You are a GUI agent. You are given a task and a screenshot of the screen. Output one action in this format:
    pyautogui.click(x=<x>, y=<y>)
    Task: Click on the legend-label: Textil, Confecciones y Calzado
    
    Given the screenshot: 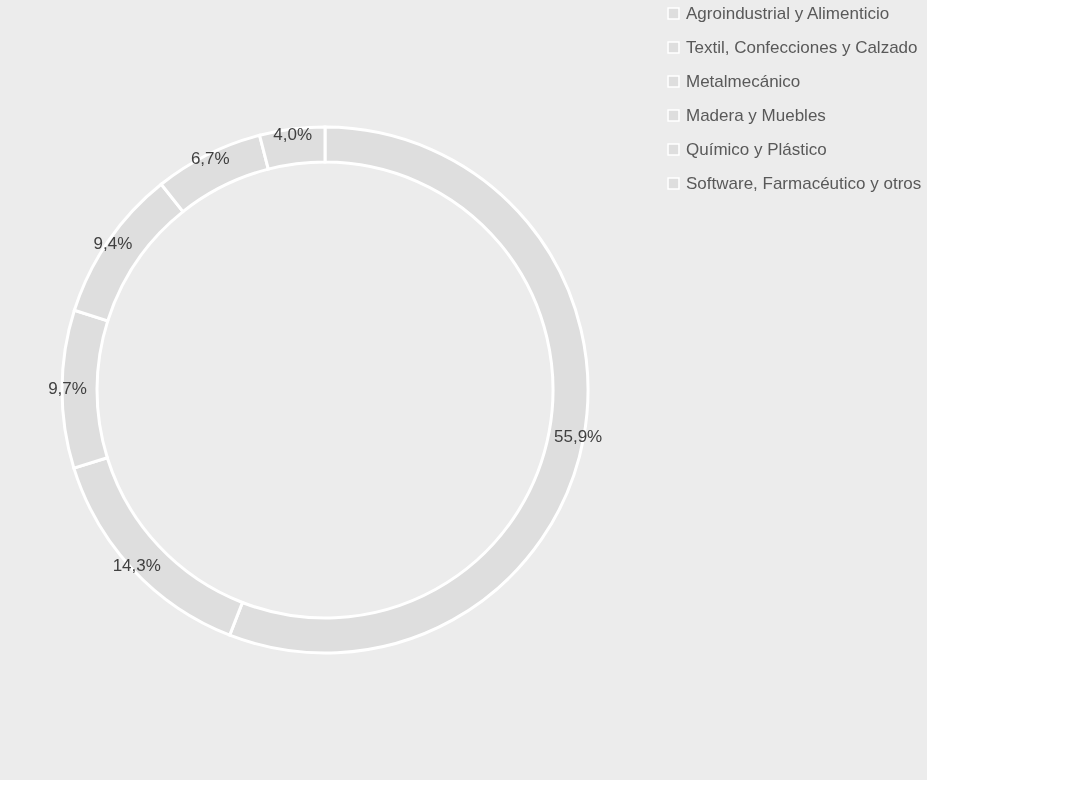 What is the action you would take?
    pyautogui.click(x=802, y=47)
    